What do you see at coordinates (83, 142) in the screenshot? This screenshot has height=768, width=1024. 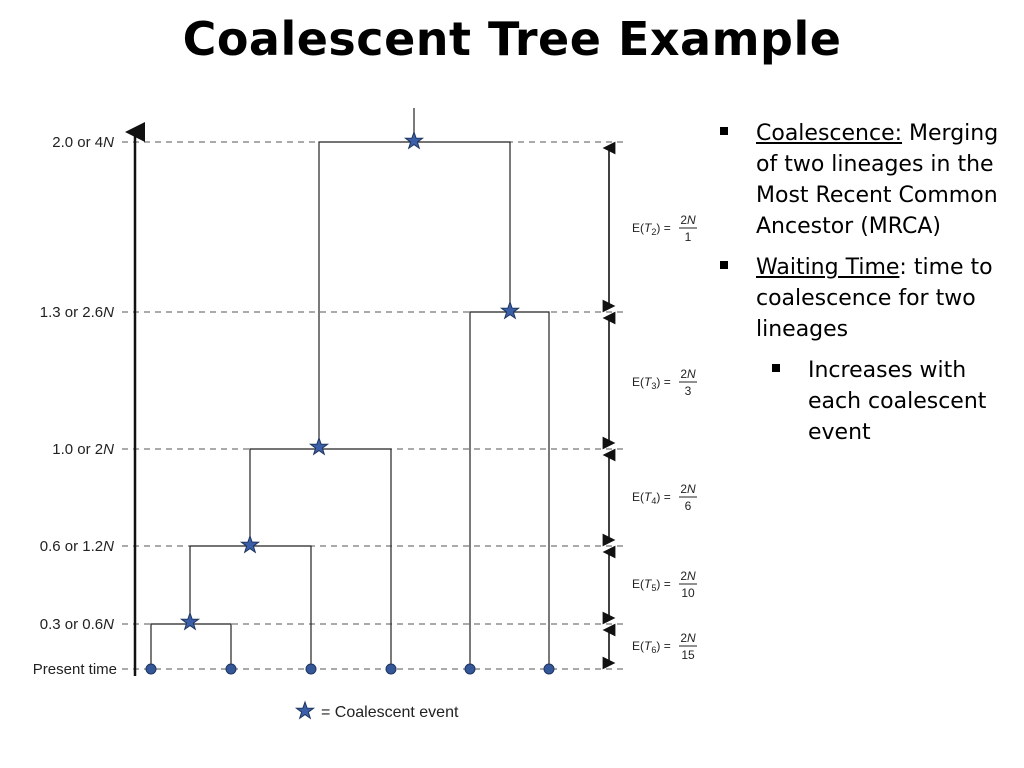 I see `axis-label-level-0: 2.0 or 4N` at bounding box center [83, 142].